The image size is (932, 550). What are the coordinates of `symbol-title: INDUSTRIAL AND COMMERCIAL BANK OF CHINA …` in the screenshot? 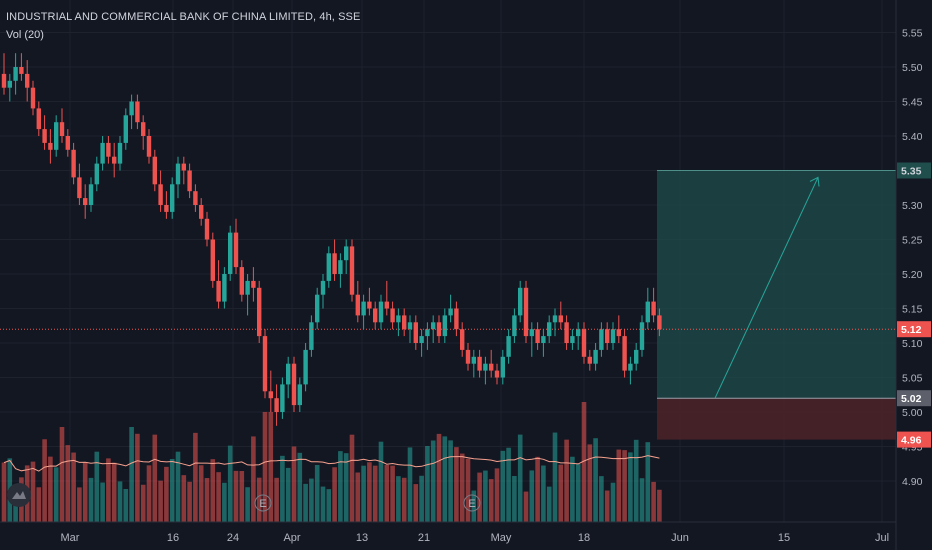 It's located at (183, 17).